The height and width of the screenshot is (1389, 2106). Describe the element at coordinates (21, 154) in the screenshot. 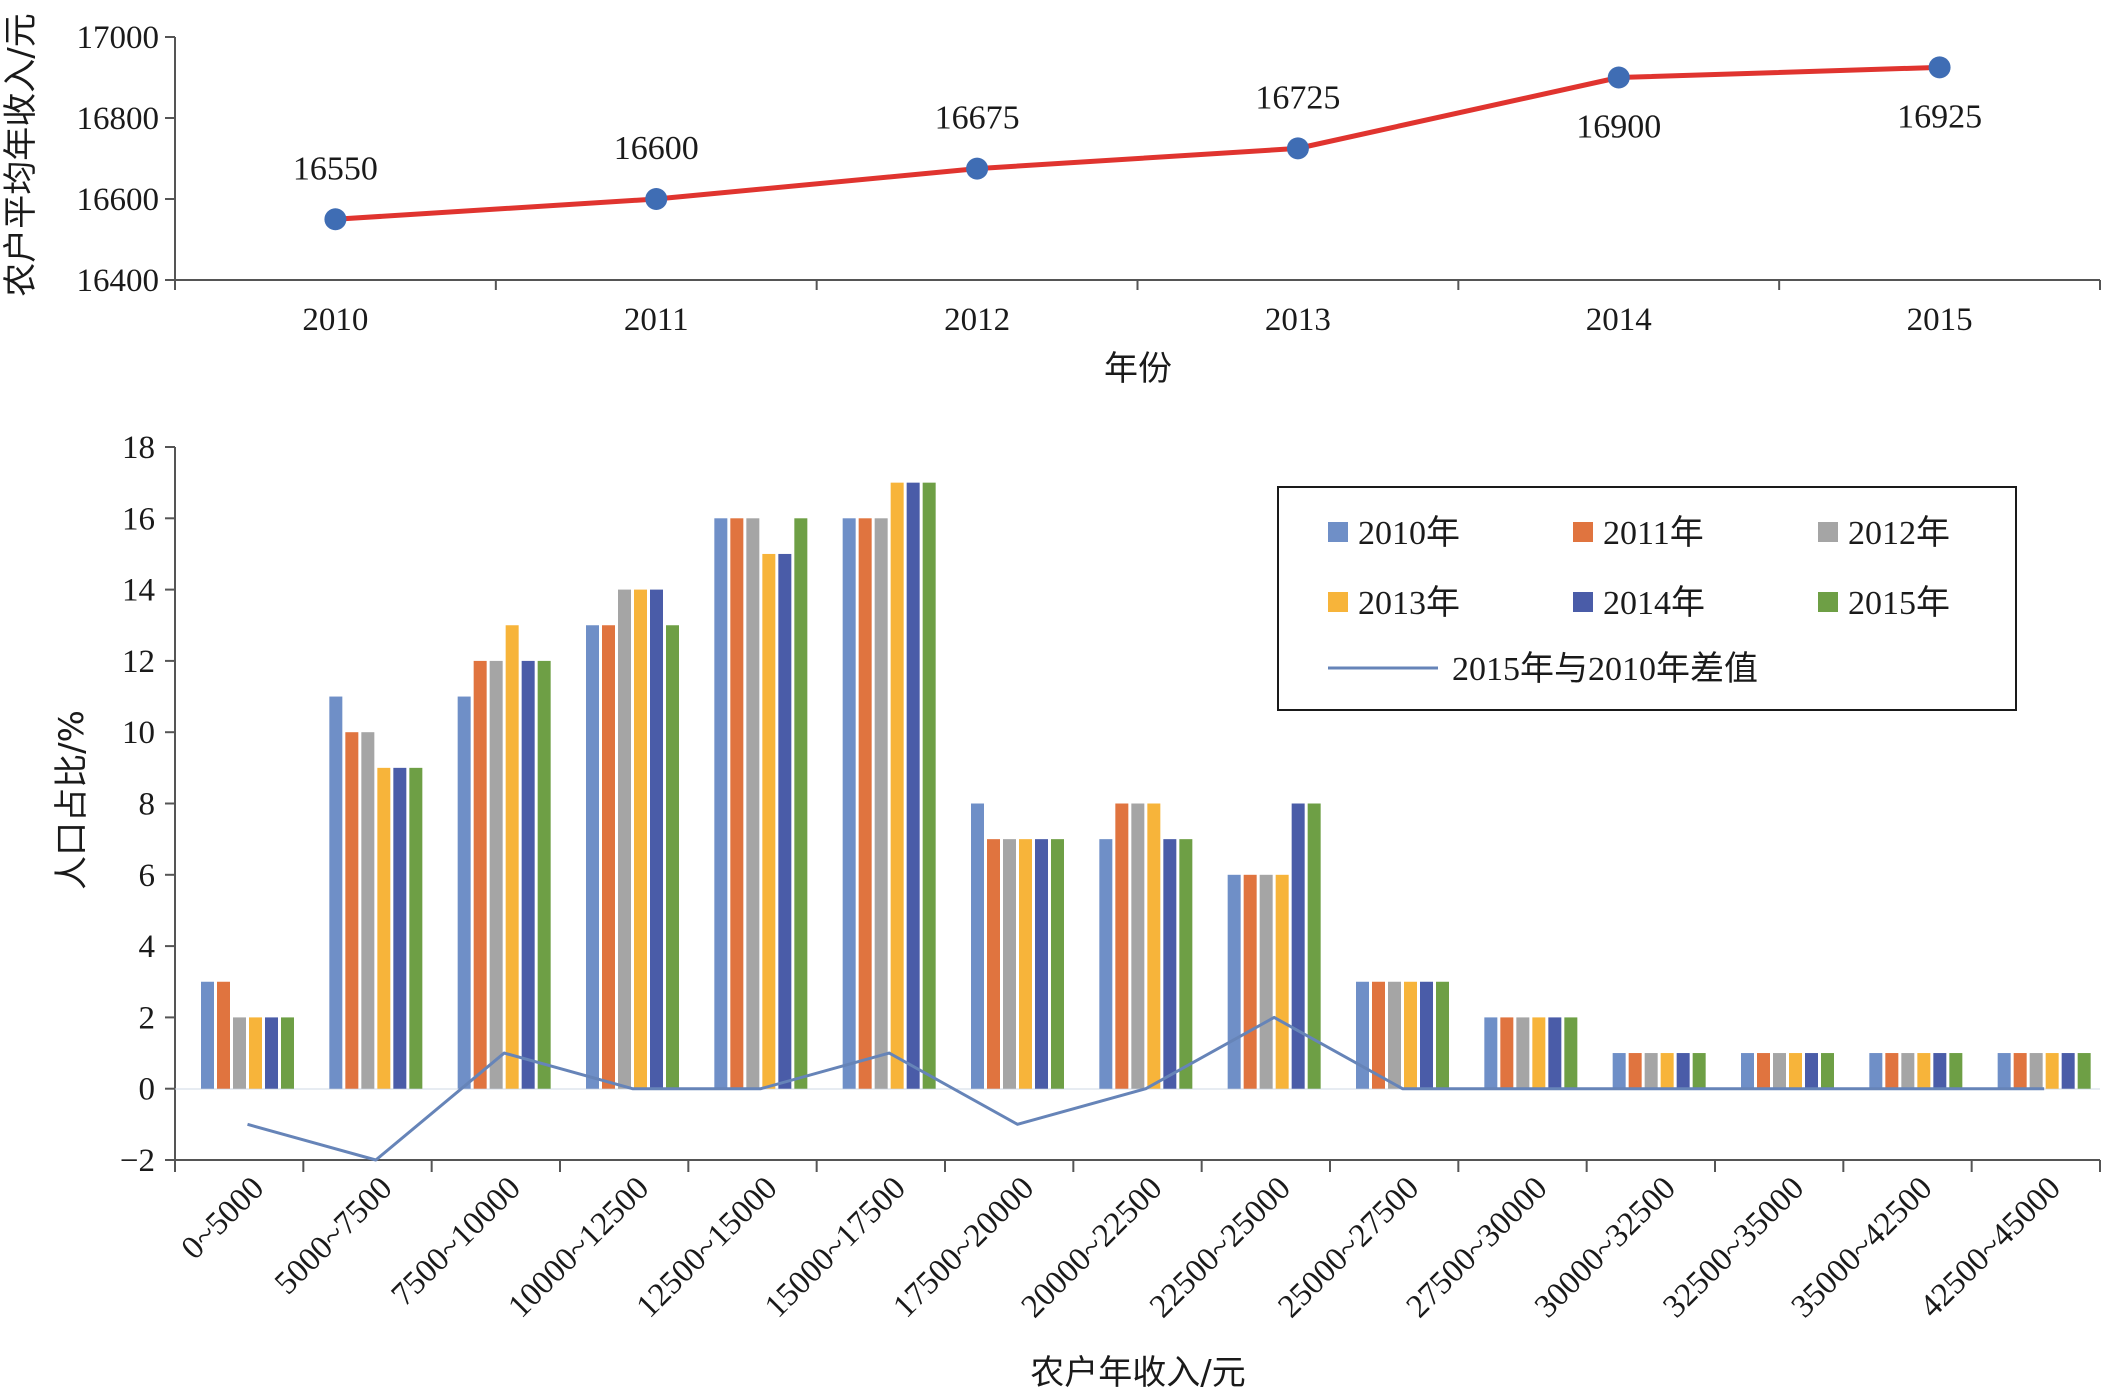

I see `top-y-axis-title: 农户平均年收入/元` at that location.